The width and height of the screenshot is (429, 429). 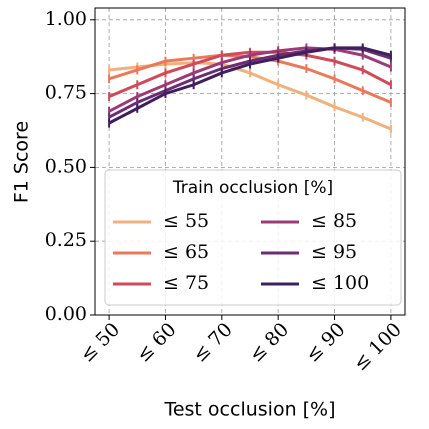 What do you see at coordinates (22, 162) in the screenshot?
I see `y-axis-label: F1 Score` at bounding box center [22, 162].